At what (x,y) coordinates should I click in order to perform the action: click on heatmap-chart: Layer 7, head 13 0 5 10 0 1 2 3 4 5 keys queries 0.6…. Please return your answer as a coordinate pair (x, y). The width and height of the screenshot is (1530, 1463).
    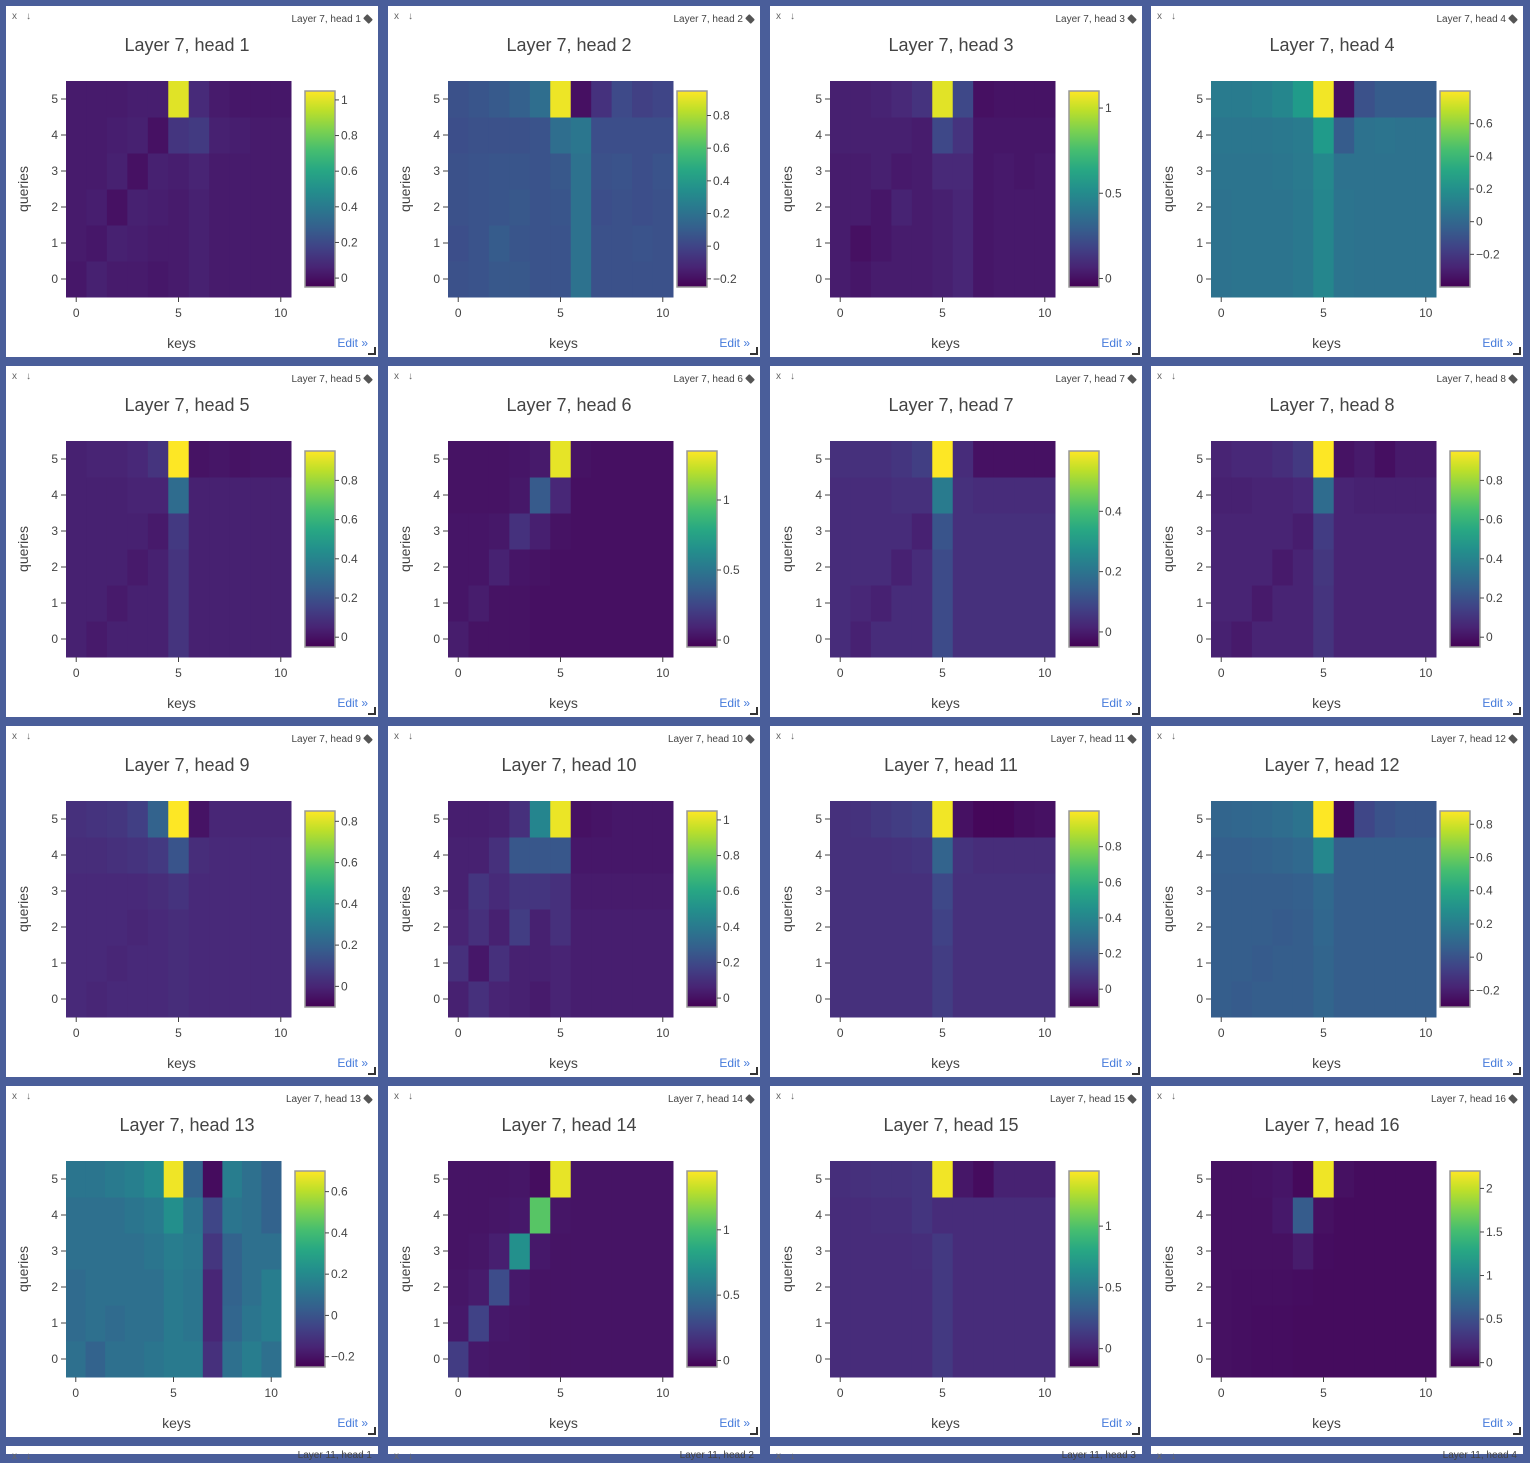
    Looking at the image, I should click on (185, 1273).